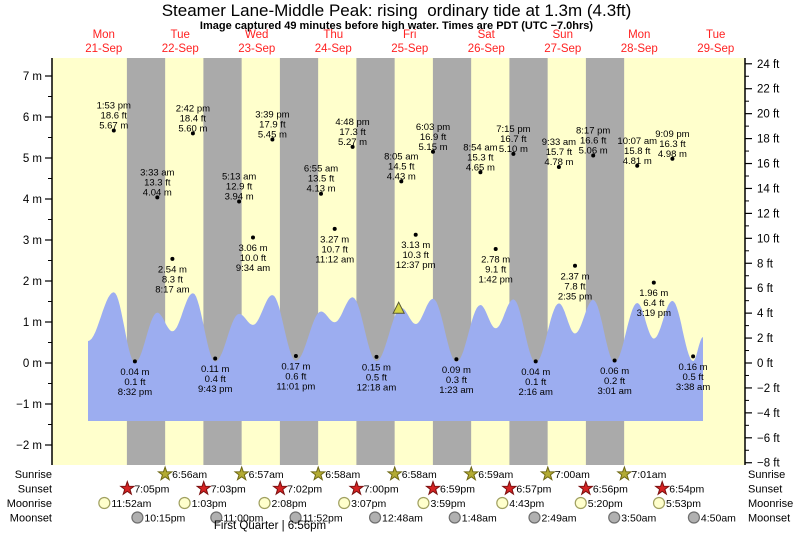  What do you see at coordinates (189, 475) in the screenshot?
I see `sunrise-time: 6:56am` at bounding box center [189, 475].